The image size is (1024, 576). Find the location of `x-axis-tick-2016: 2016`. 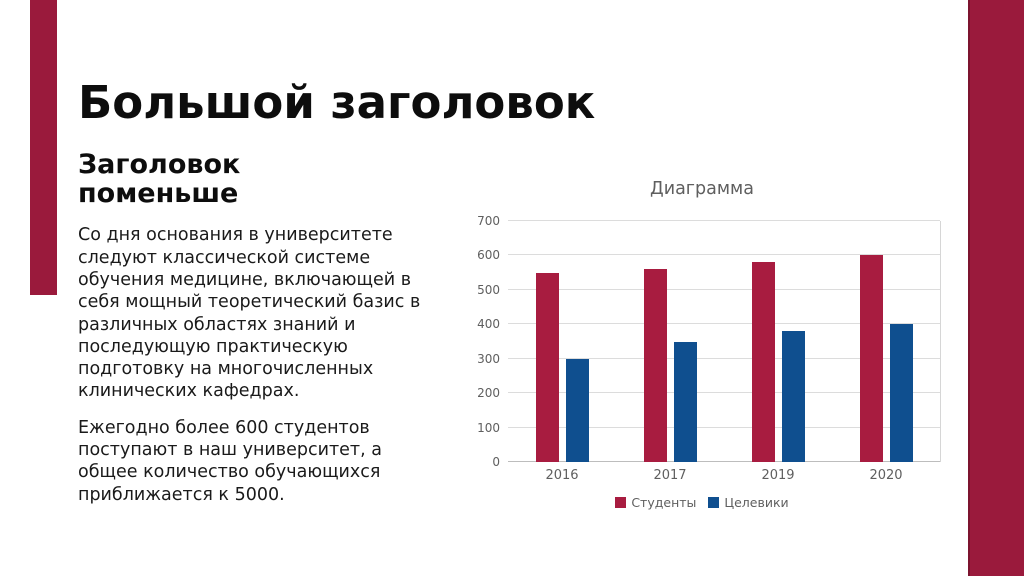

x-axis-tick-2016: 2016 is located at coordinates (562, 475).